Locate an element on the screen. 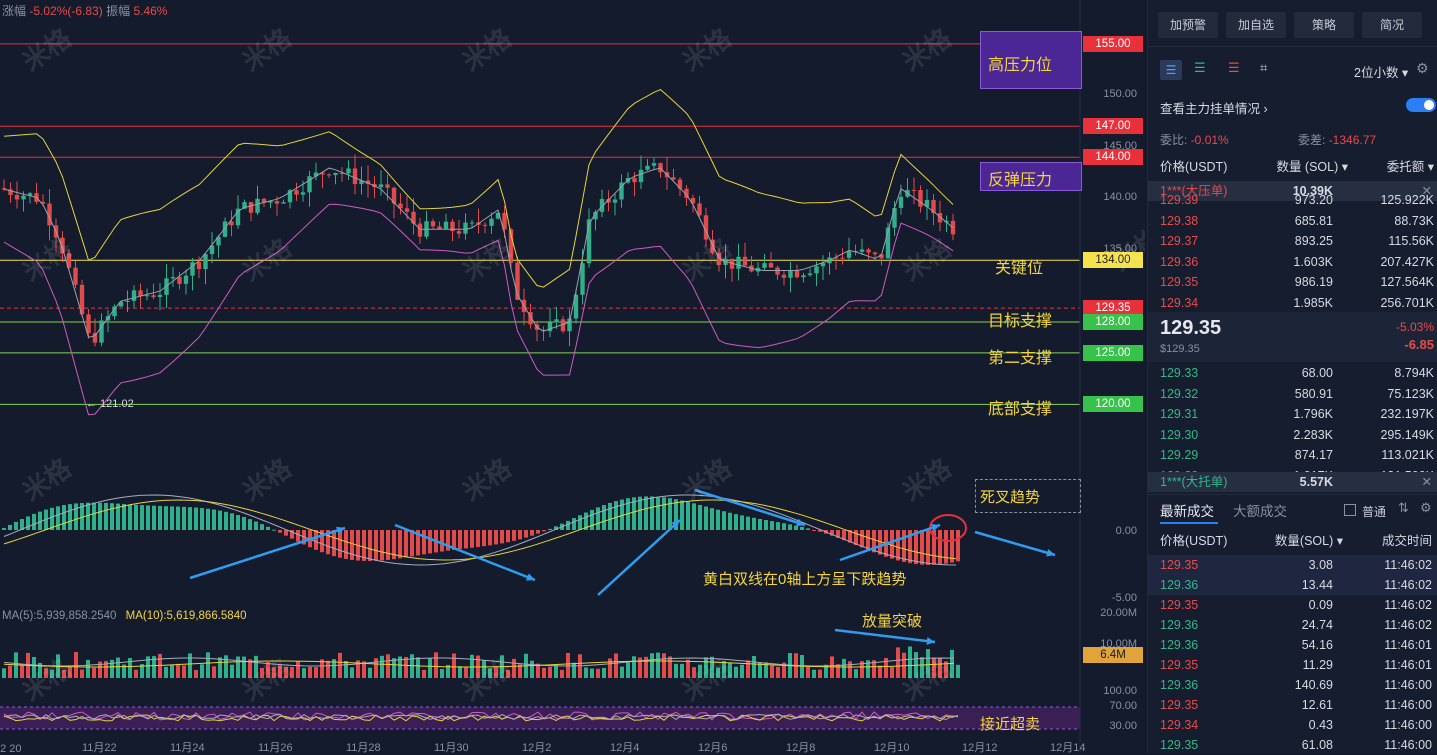  trend-arrow is located at coordinates (750, 507).